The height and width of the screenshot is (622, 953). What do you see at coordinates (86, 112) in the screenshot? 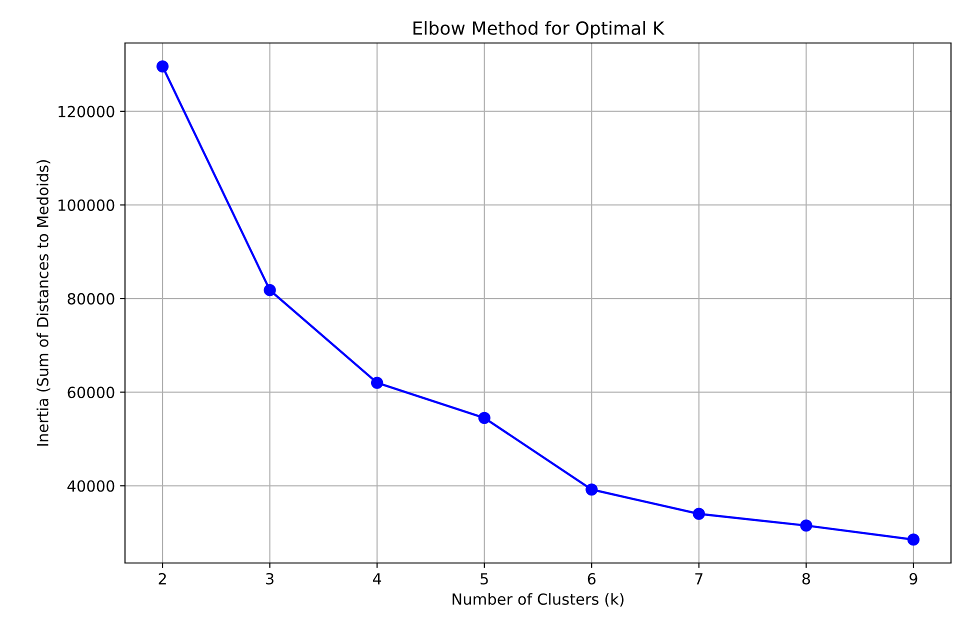
I see `y-tick-label: 120000` at bounding box center [86, 112].